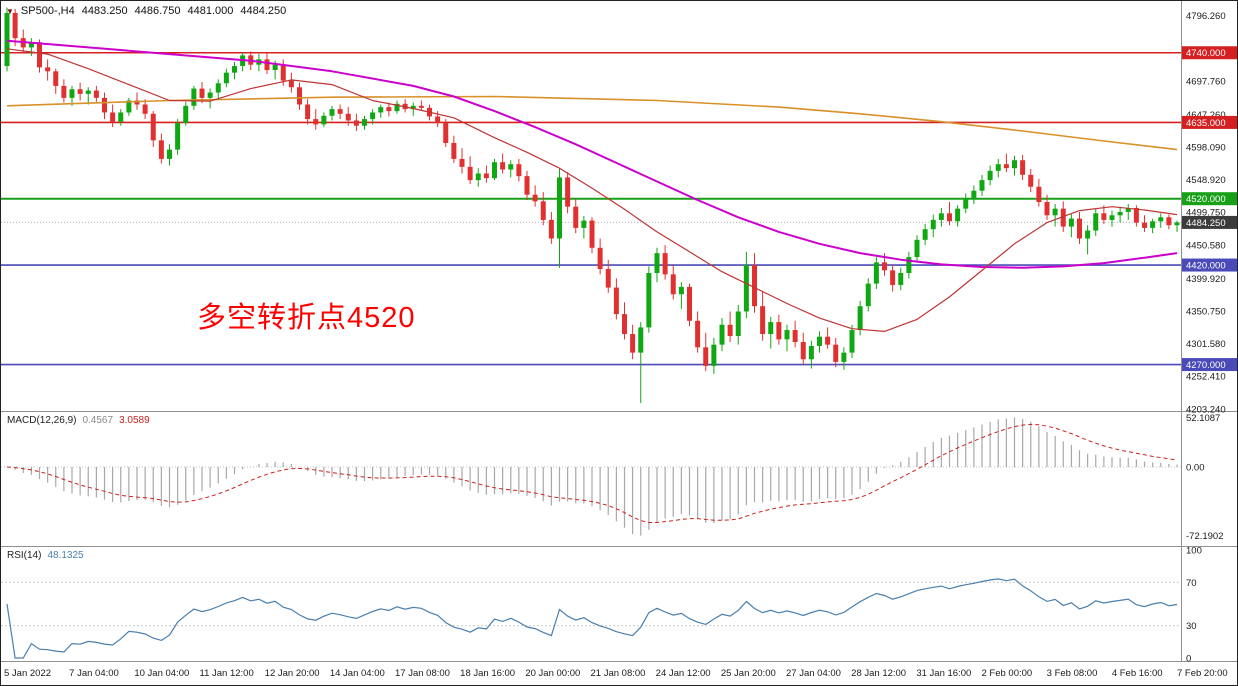 The width and height of the screenshot is (1238, 686). Describe the element at coordinates (487, 673) in the screenshot. I see `time-axis-label: 18 Jan 16:00` at that location.